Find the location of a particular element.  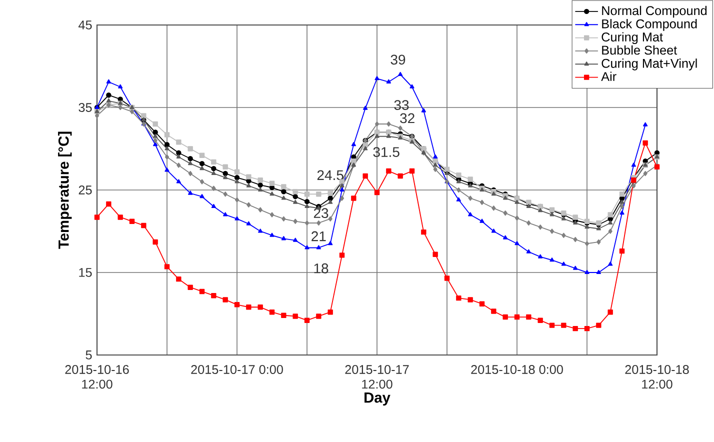

legend-label: Curing Mat is located at coordinates (632, 38).